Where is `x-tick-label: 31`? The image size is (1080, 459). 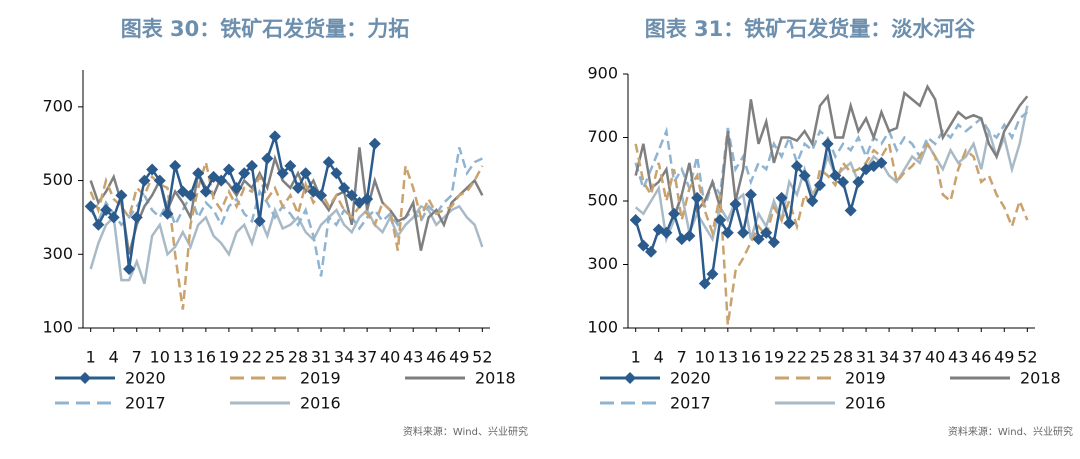 x-tick-label: 31 is located at coordinates (321, 357).